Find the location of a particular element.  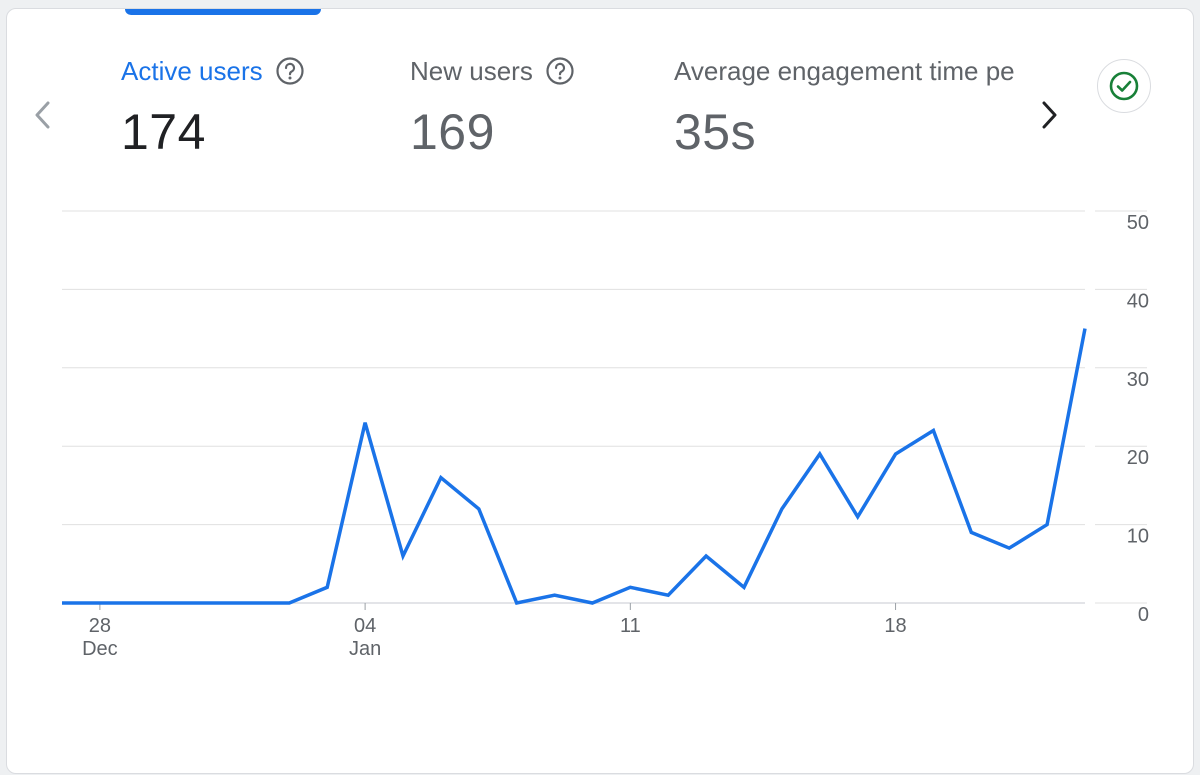

x-tick-label: 04 is located at coordinates (365, 626).